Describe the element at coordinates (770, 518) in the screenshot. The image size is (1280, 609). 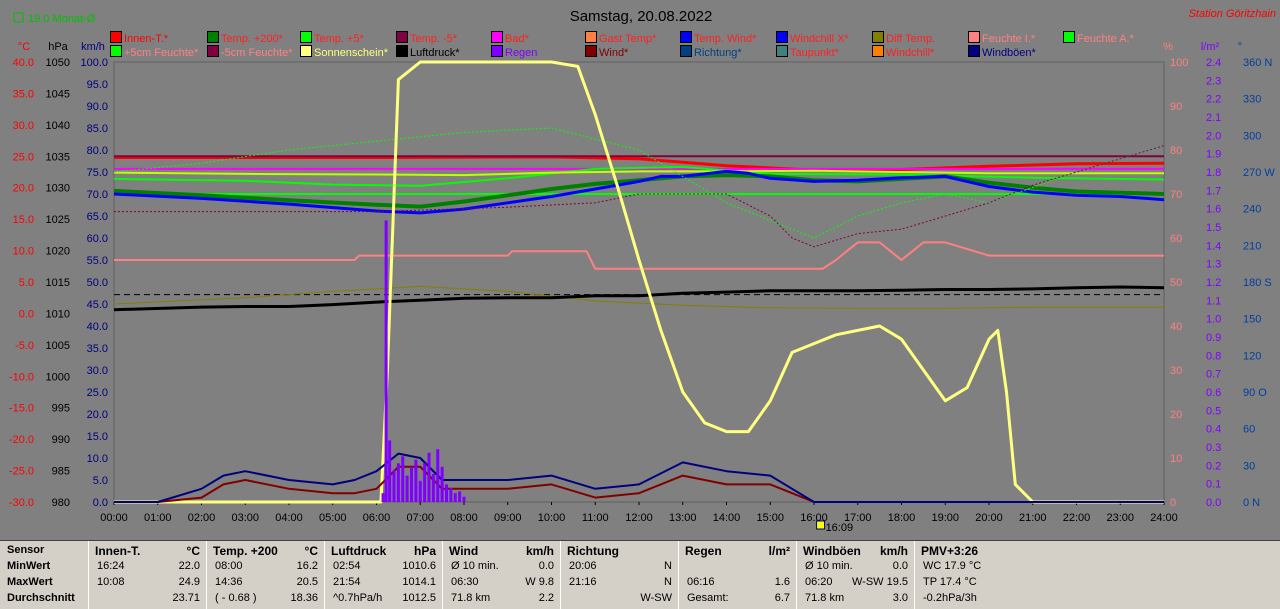
I see `x-tick-label: 15:00` at that location.